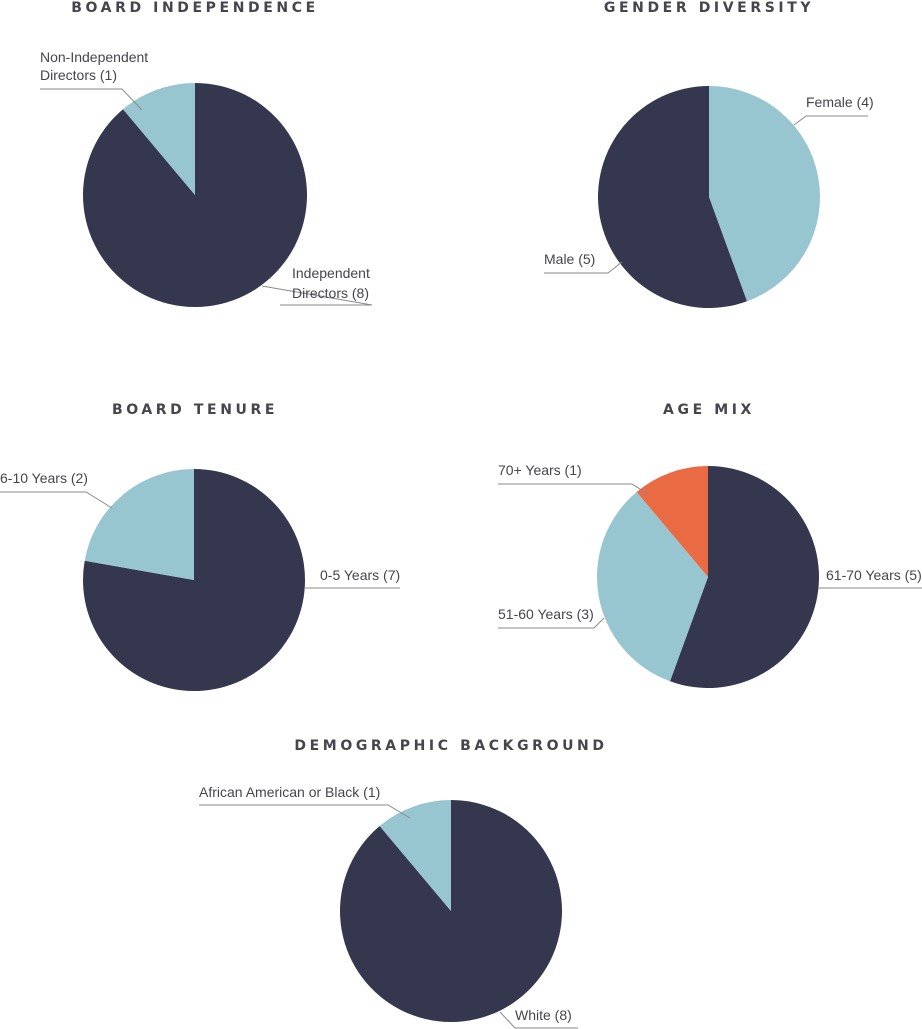 The image size is (922, 1029). I want to click on slice-label: Independent, so click(331, 273).